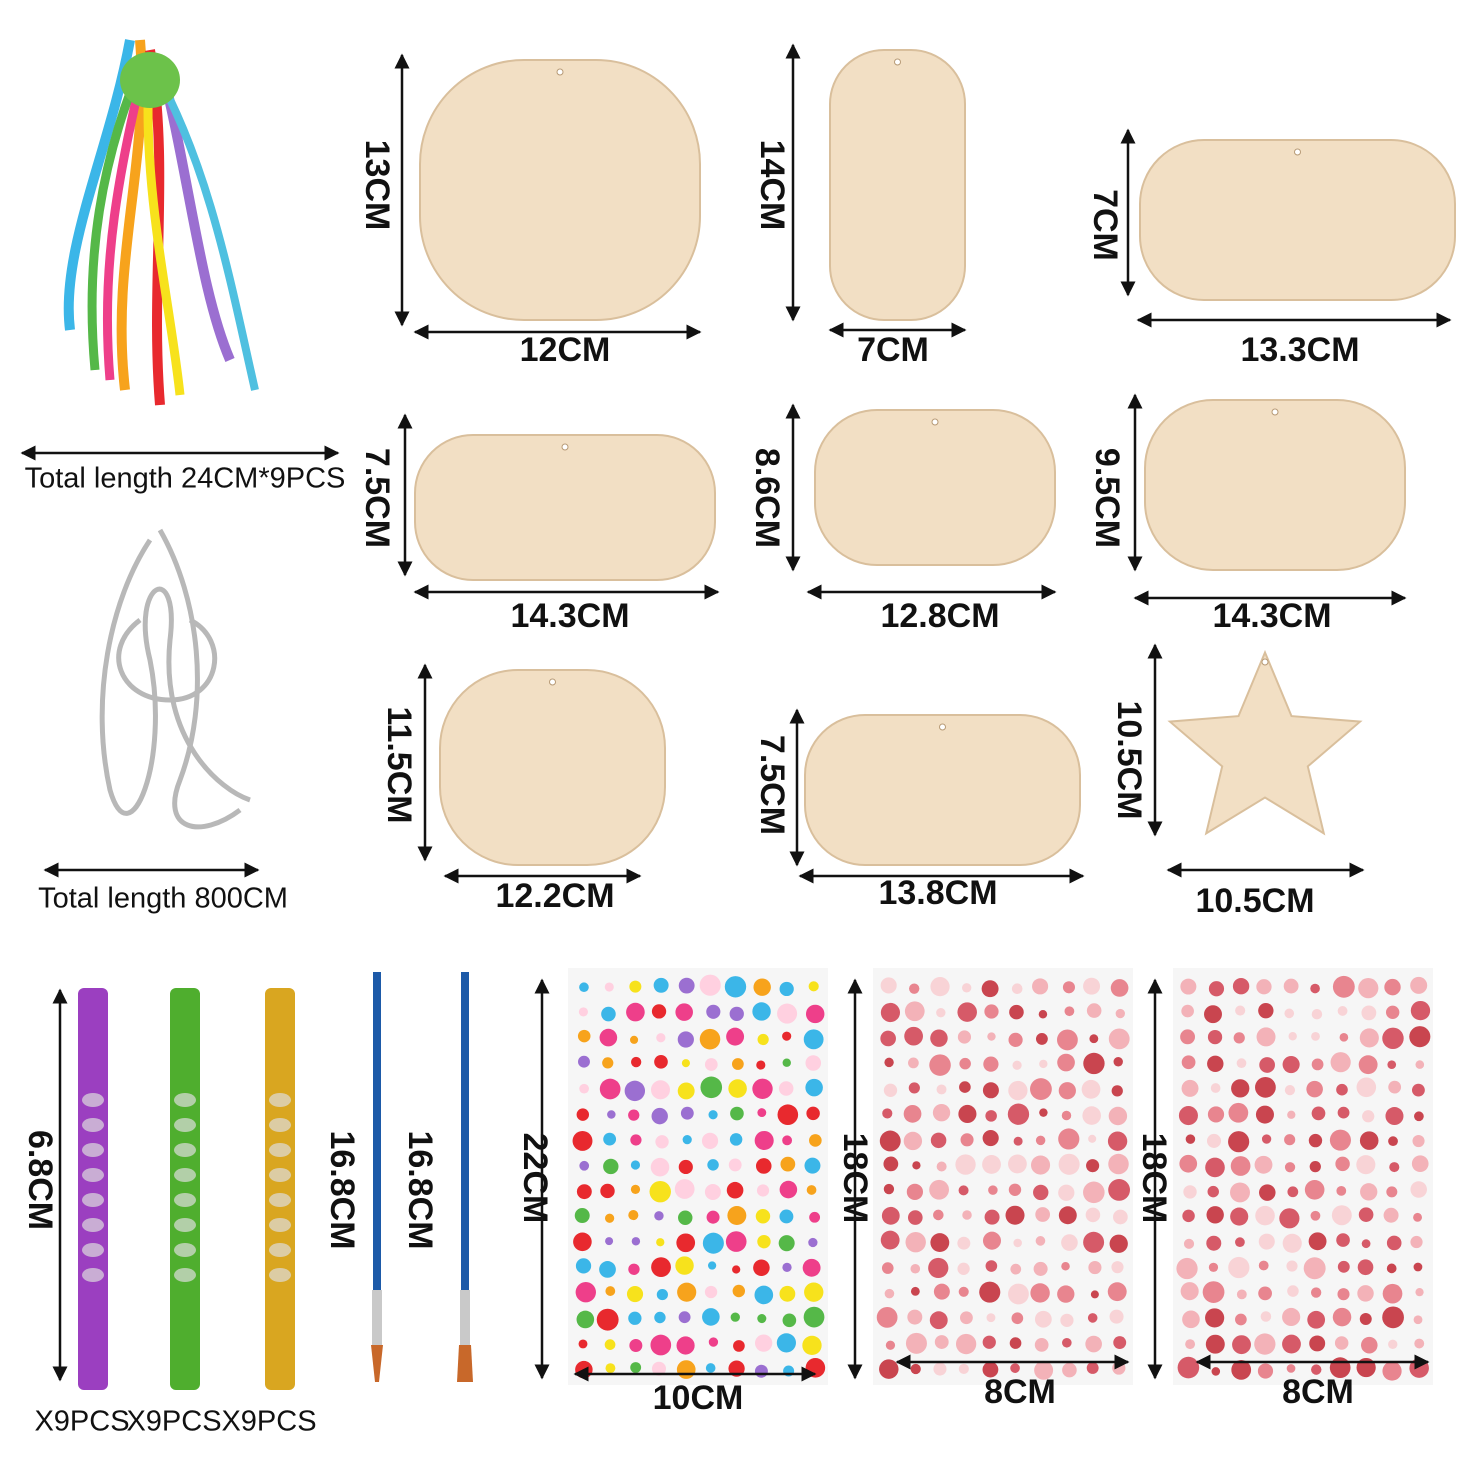 Image resolution: width=1470 pixels, height=1470 pixels. What do you see at coordinates (552, 767) in the screenshot?
I see `ornament-shape` at bounding box center [552, 767].